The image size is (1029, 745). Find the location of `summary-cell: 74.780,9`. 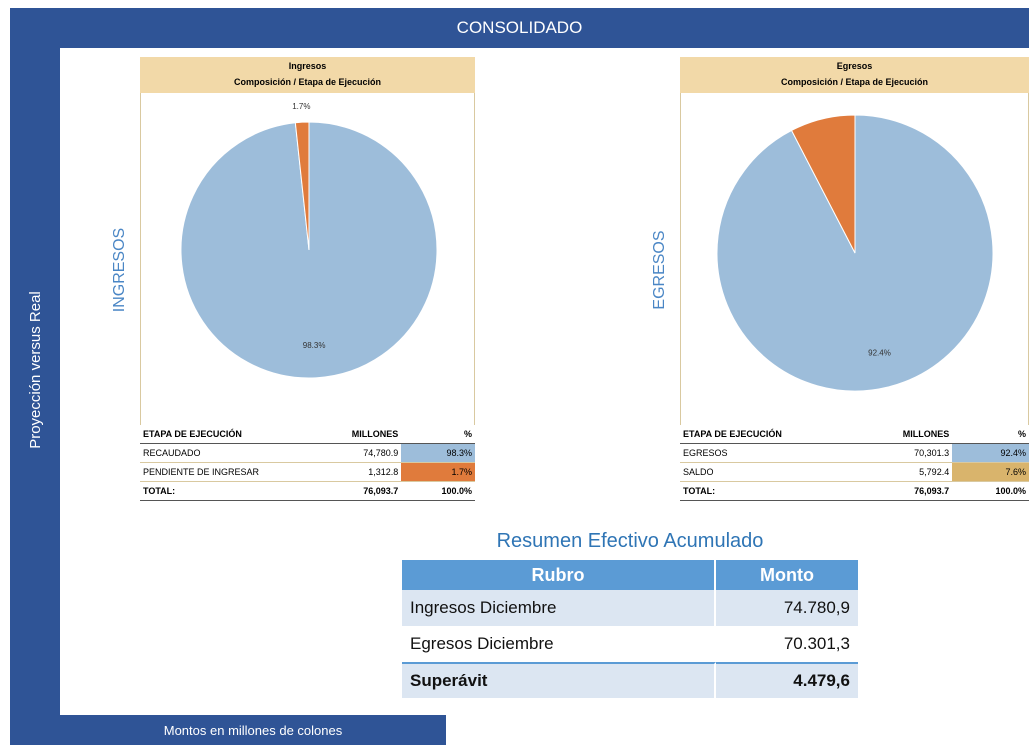

summary-cell: 74.780,9 is located at coordinates (787, 608).